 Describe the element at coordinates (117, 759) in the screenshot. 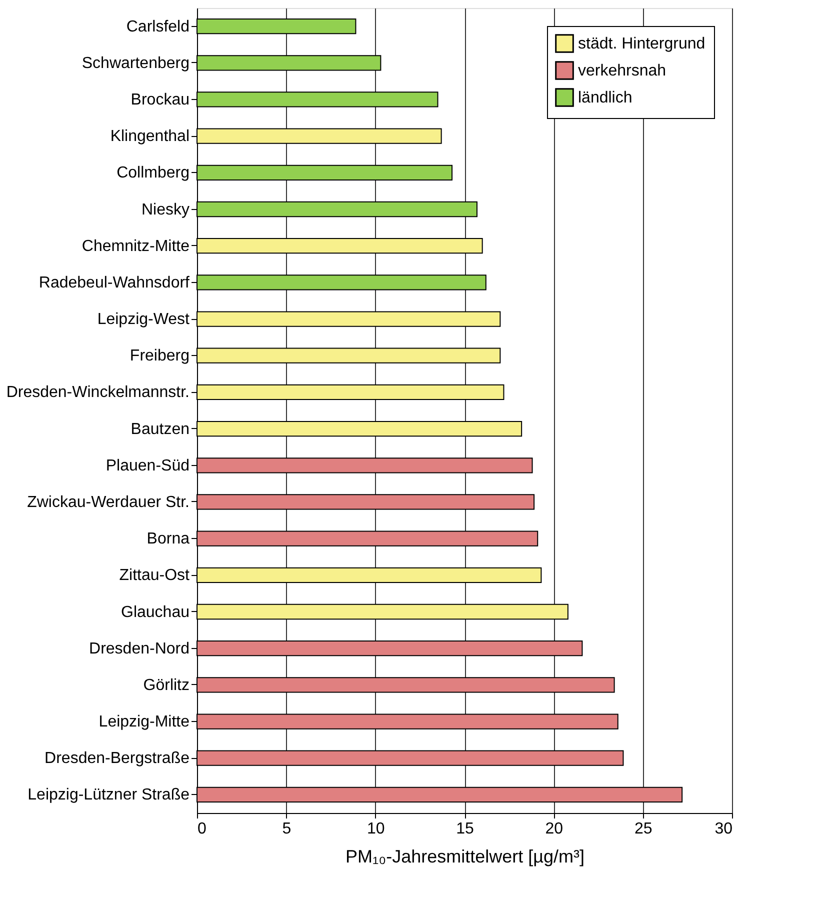

I see `y-tick-label: Dresden-Bergstraße` at that location.